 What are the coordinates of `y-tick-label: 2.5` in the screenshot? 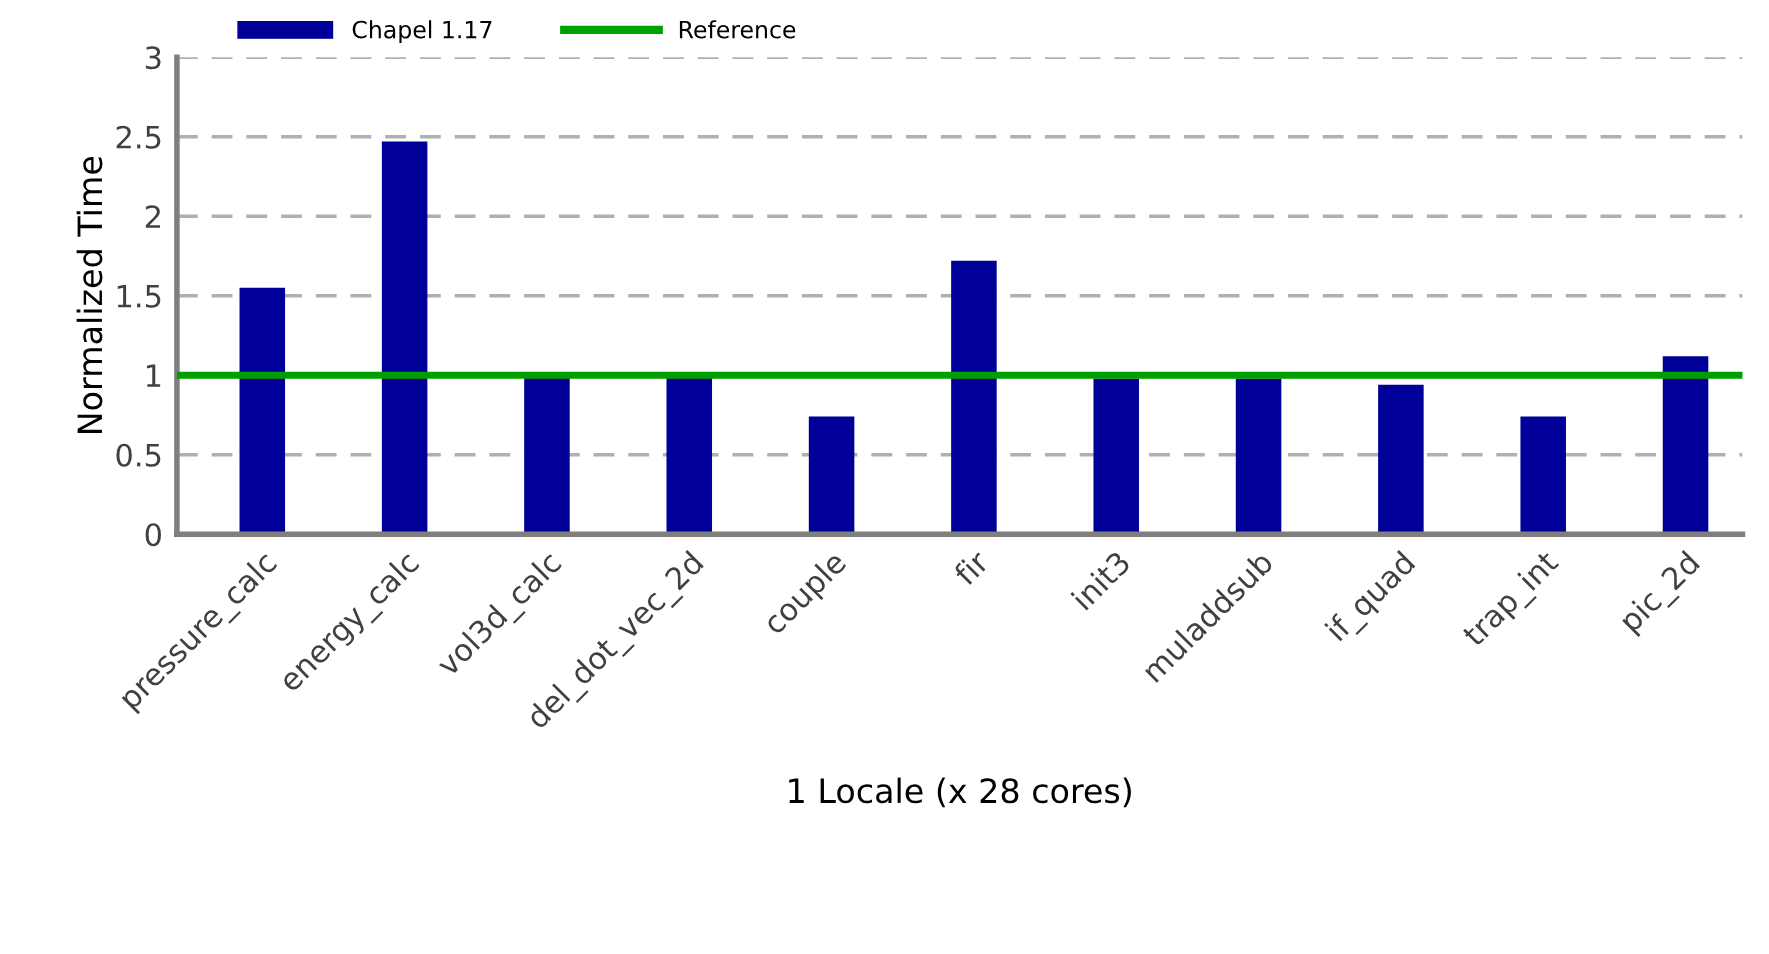 It's located at (138, 137).